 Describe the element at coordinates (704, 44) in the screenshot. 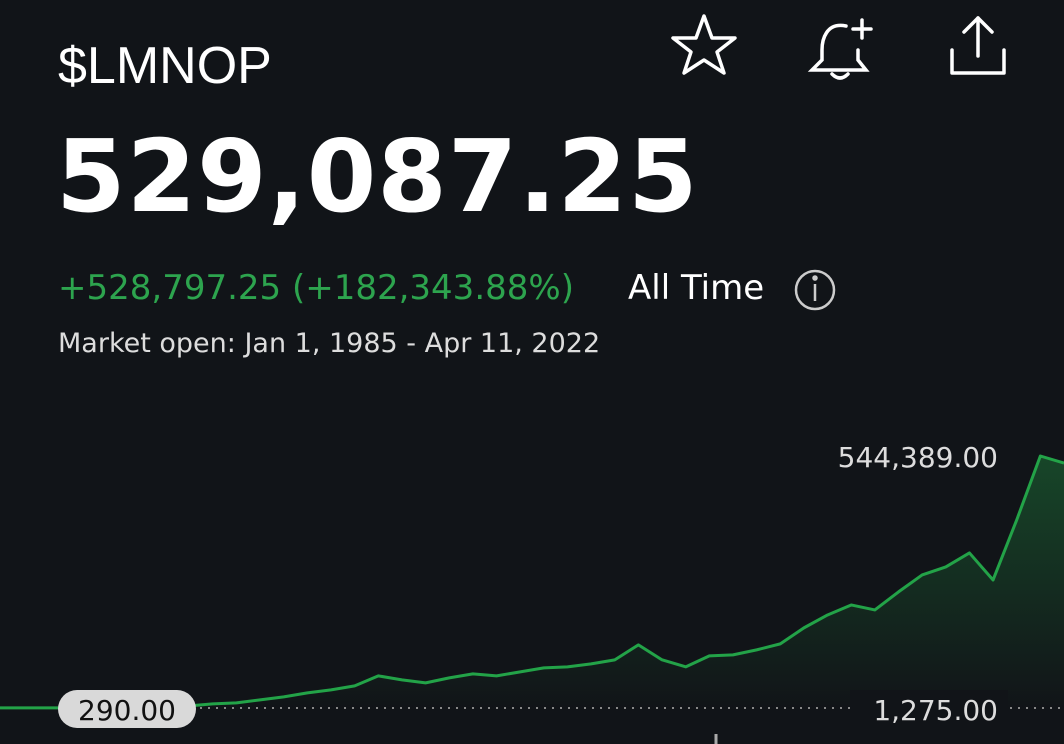

I see `star-button` at that location.